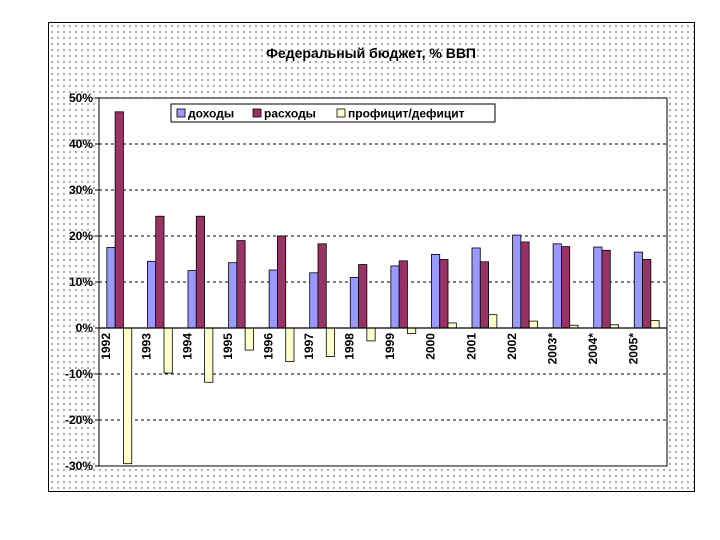  I want to click on bar-профицит-дефицит-1992, so click(128, 396).